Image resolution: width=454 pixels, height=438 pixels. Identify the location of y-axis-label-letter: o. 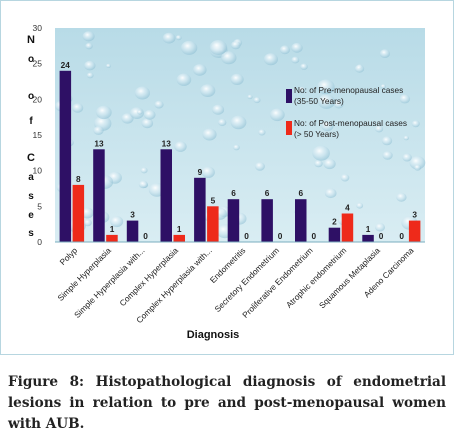
(31, 96).